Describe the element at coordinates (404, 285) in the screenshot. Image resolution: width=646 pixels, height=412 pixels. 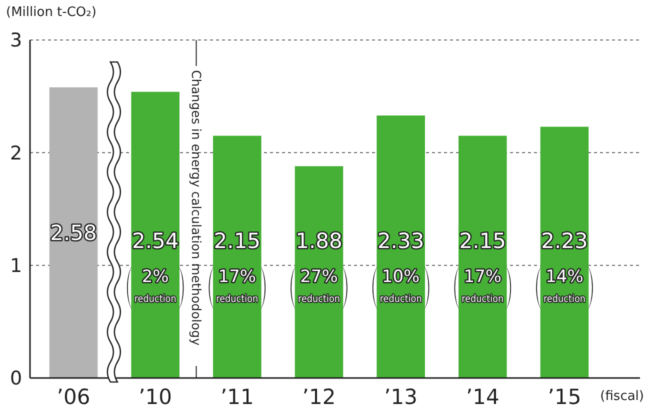
I see `annotation: 10% reduction` at that location.